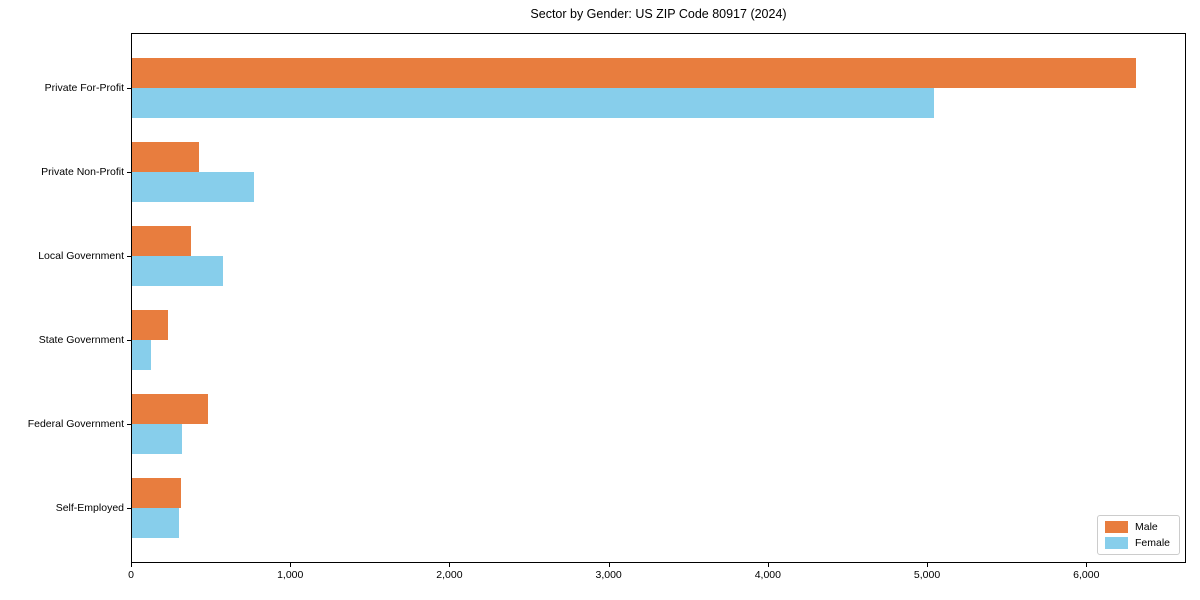 The image size is (1200, 600). I want to click on legend-entry: Male, so click(1137, 527).